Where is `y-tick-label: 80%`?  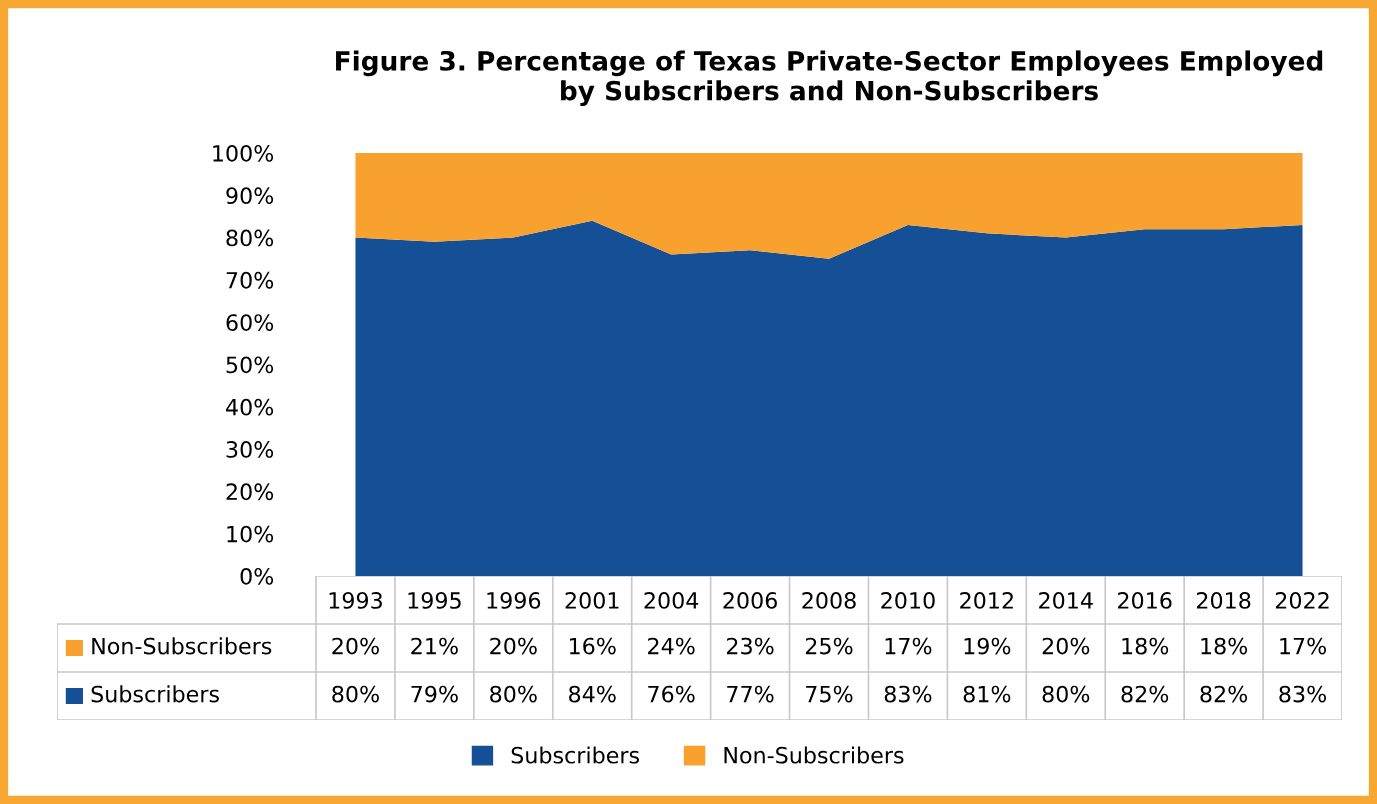
y-tick-label: 80% is located at coordinates (250, 238).